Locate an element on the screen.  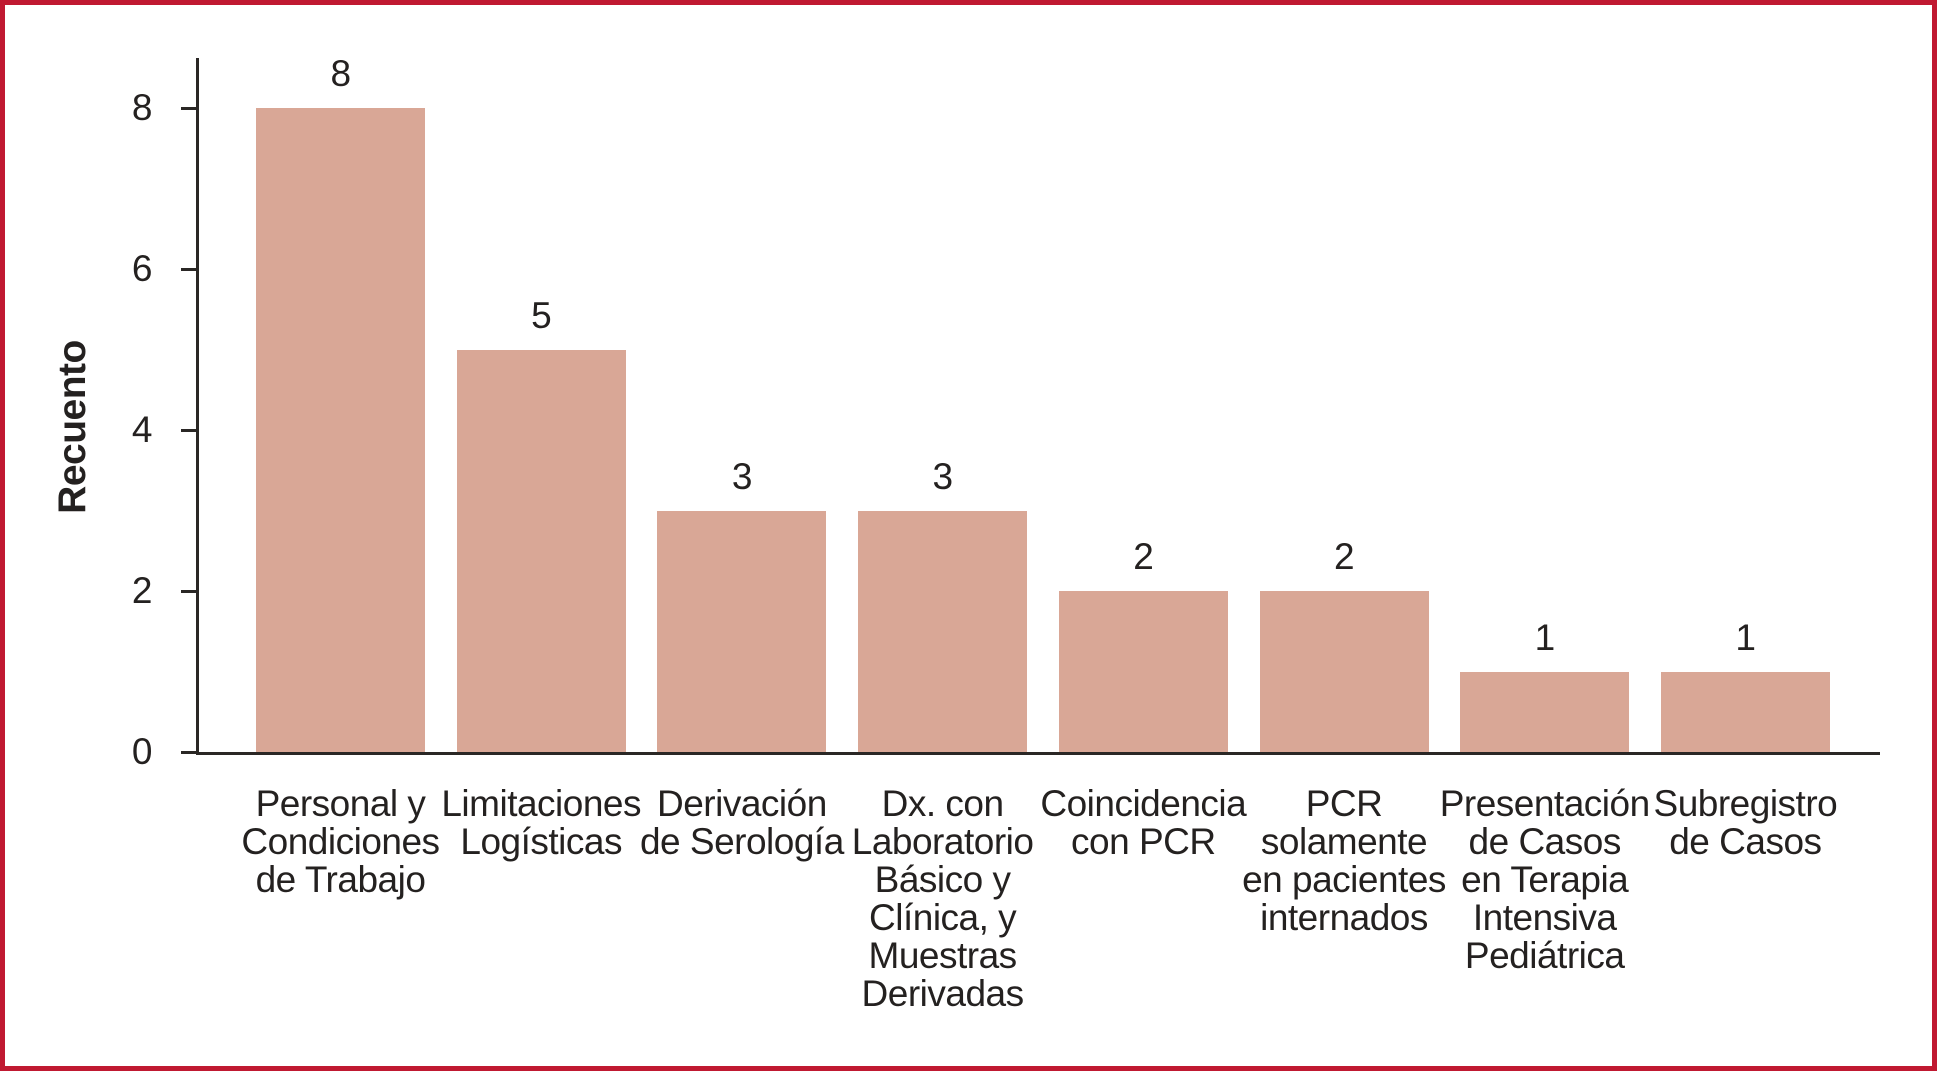
x-category-label-line: Coincidencia is located at coordinates (1143, 803).